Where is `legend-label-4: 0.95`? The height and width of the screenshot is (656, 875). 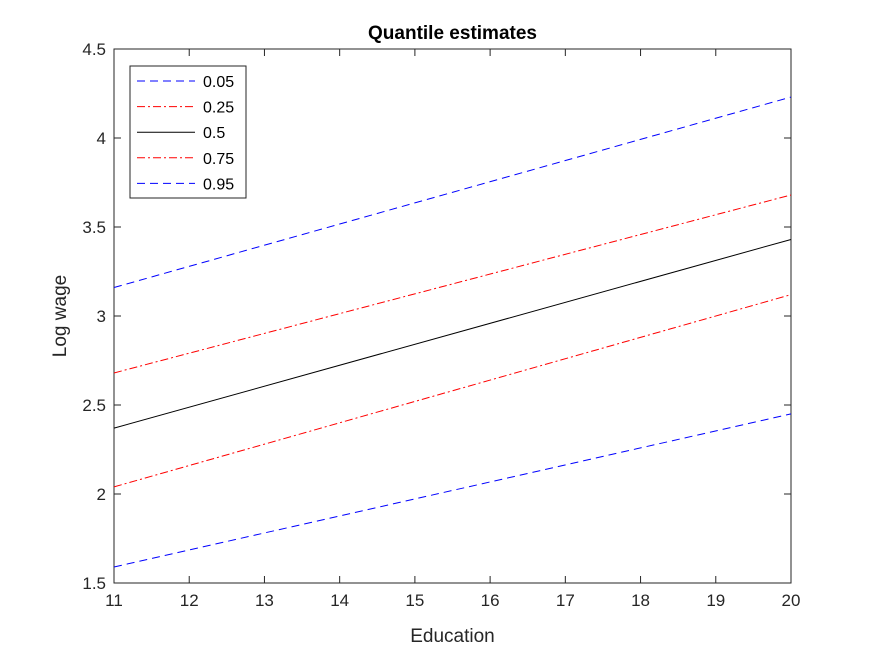 legend-label-4: 0.95 is located at coordinates (218, 184).